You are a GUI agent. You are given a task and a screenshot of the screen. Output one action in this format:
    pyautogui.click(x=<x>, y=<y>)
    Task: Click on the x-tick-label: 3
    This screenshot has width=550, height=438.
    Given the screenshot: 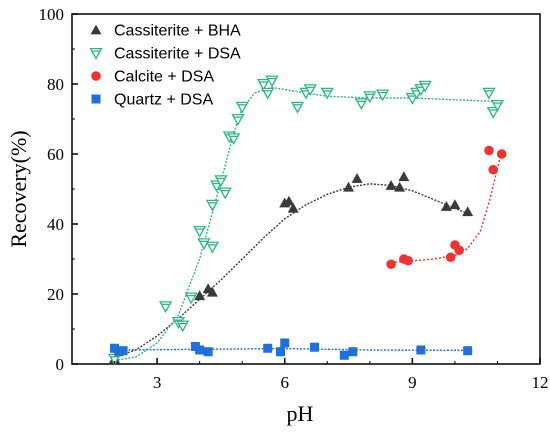 What is the action you would take?
    pyautogui.click(x=157, y=382)
    